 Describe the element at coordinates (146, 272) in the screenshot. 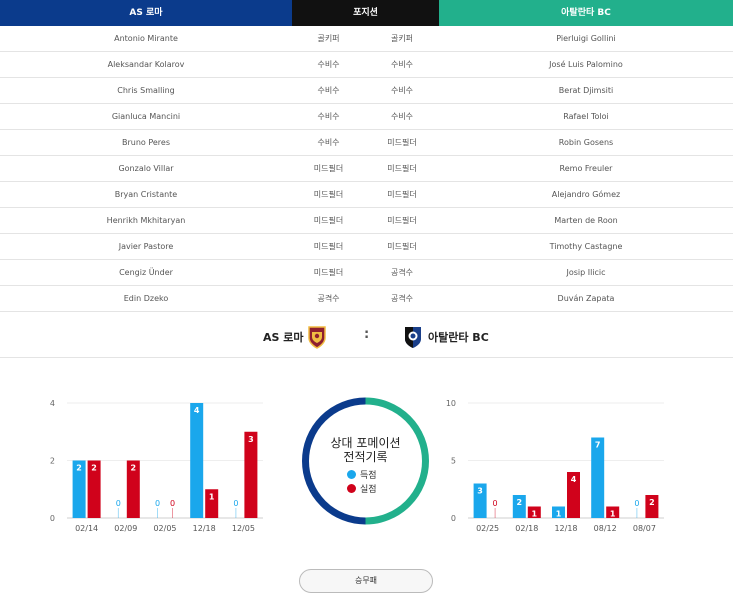

I see `home-player-name: Cengiz Ünder` at that location.